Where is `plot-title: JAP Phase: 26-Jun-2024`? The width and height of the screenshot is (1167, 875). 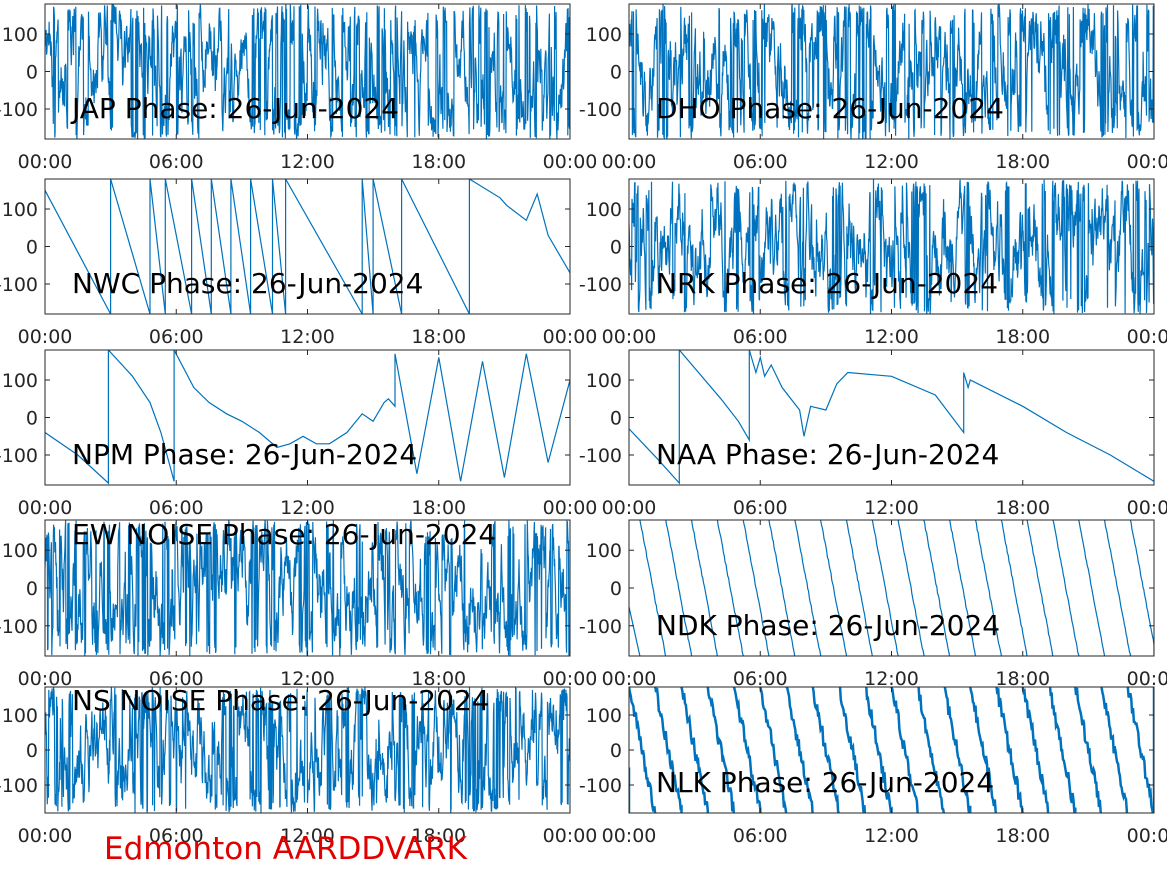 plot-title: JAP Phase: 26-Jun-2024 is located at coordinates (234, 108).